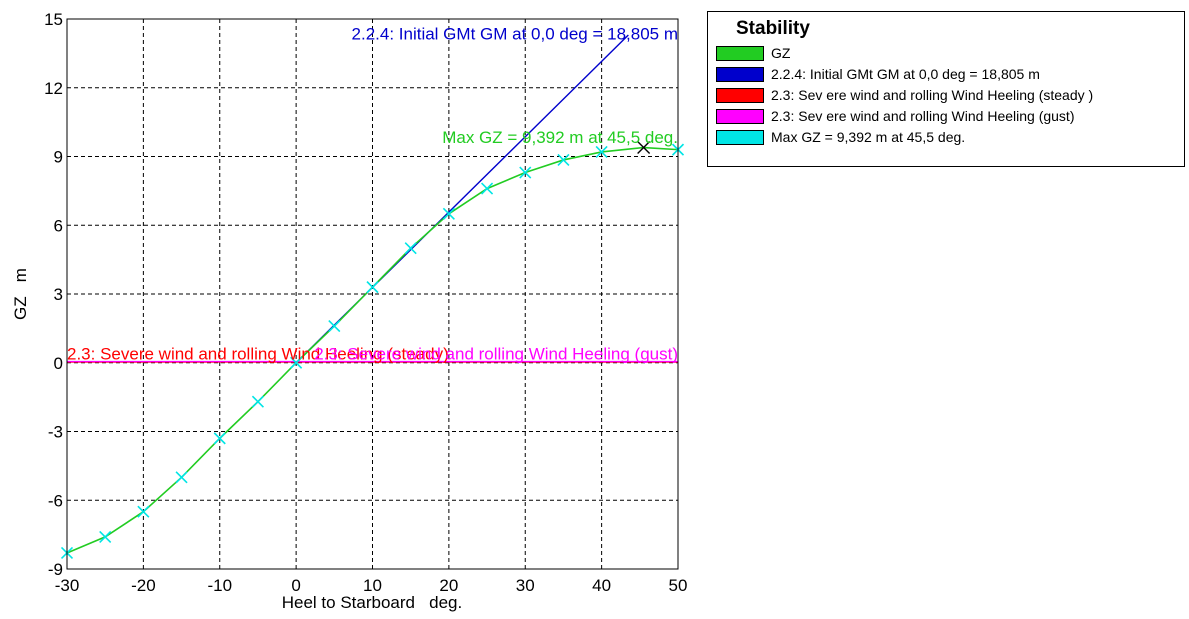  I want to click on y-tick-label: 3, so click(58, 294).